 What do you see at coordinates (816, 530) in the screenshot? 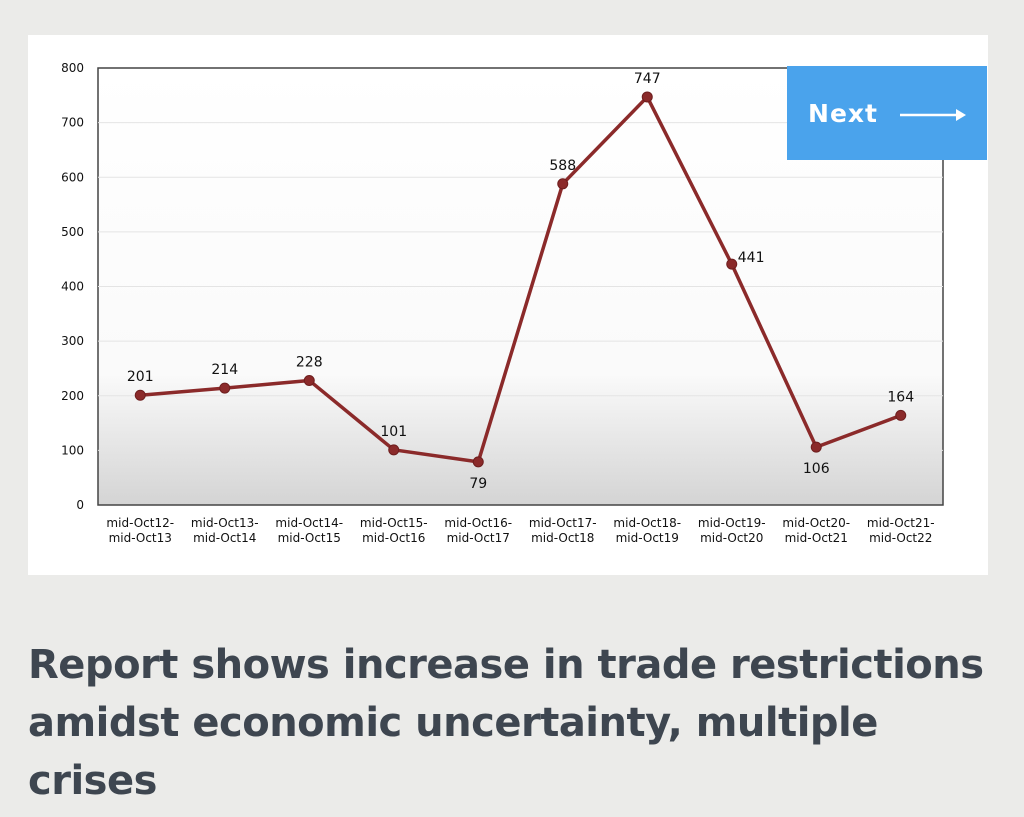
I see `x-tick-label: mid-Oct20-mid-Oct21` at bounding box center [816, 530].